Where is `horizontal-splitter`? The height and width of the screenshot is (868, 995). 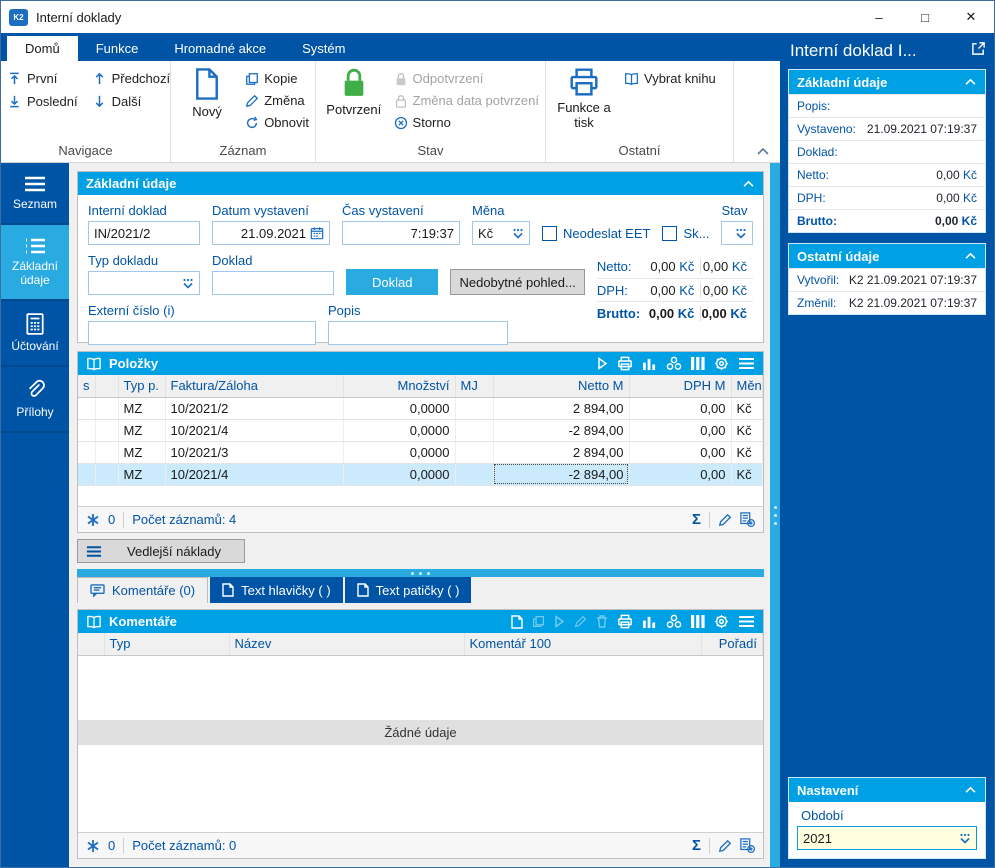 horizontal-splitter is located at coordinates (420, 573).